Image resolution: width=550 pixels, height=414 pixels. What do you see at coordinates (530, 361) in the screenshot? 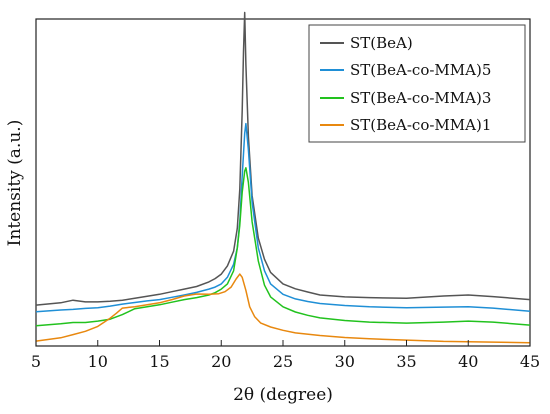
I see `x-tick-label: 45` at bounding box center [530, 361].